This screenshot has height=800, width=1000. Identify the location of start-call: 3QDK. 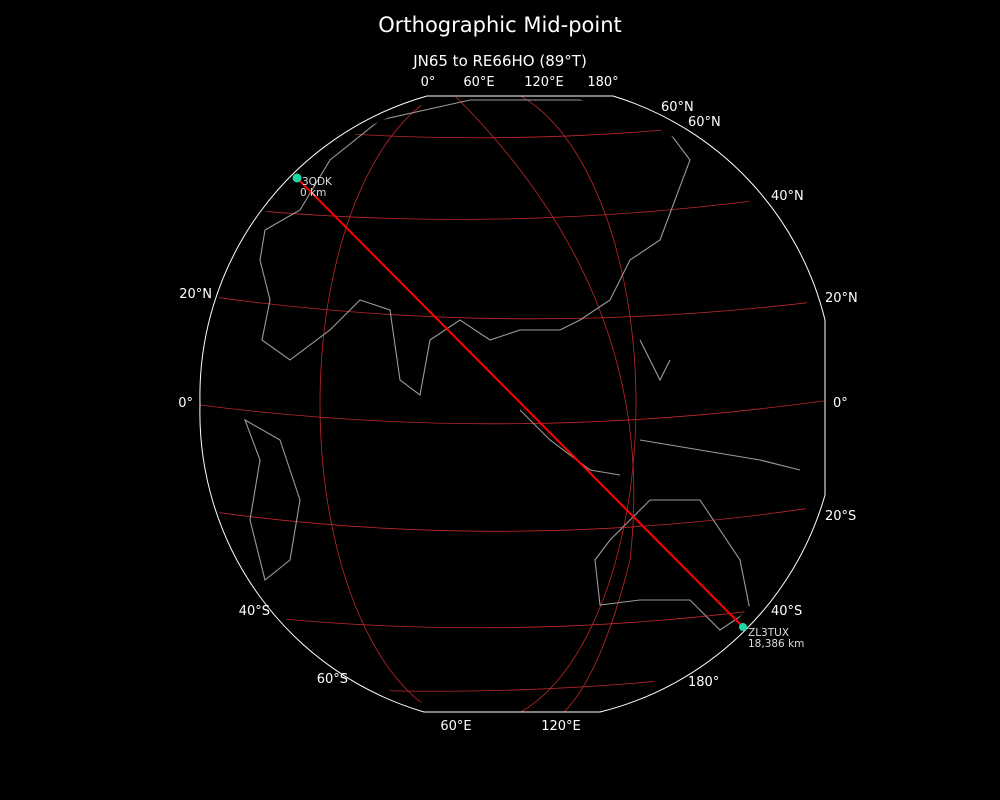
(317, 182).